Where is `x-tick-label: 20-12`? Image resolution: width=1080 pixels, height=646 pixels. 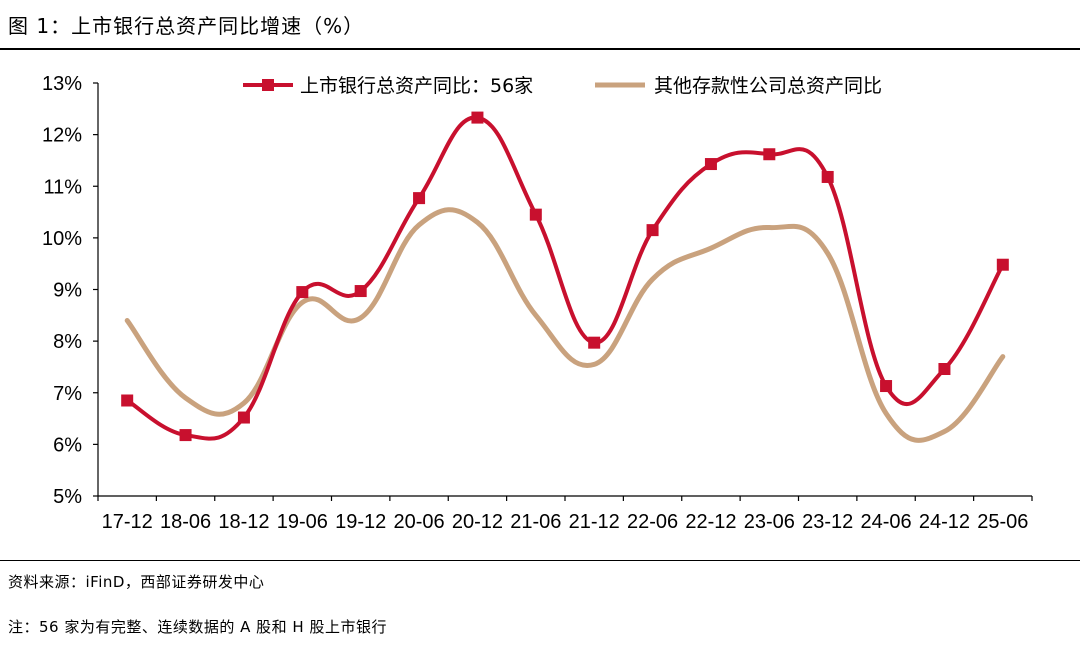
x-tick-label: 20-12 is located at coordinates (477, 522).